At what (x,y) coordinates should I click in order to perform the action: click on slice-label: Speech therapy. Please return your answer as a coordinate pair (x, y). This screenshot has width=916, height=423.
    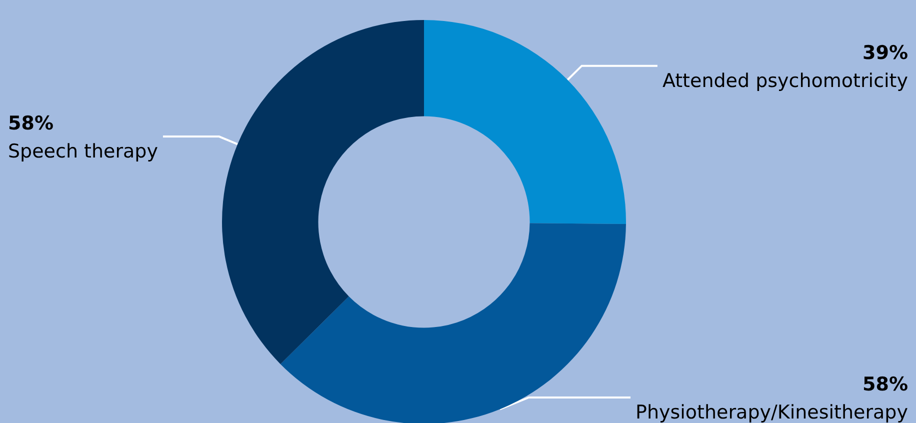
    Looking at the image, I should click on (83, 151).